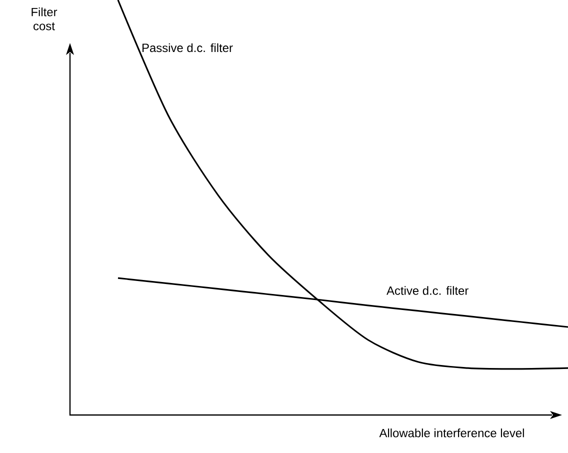 This screenshot has width=568, height=453. I want to click on x-axis-title: Allowable interference level, so click(451, 433).